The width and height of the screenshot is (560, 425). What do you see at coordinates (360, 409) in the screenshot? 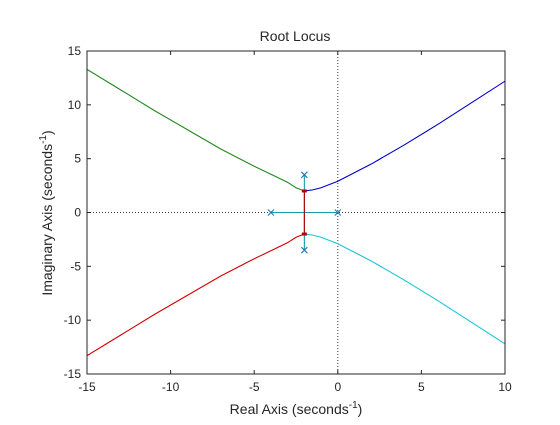
I see `x-axis-label-end: )` at bounding box center [360, 409].